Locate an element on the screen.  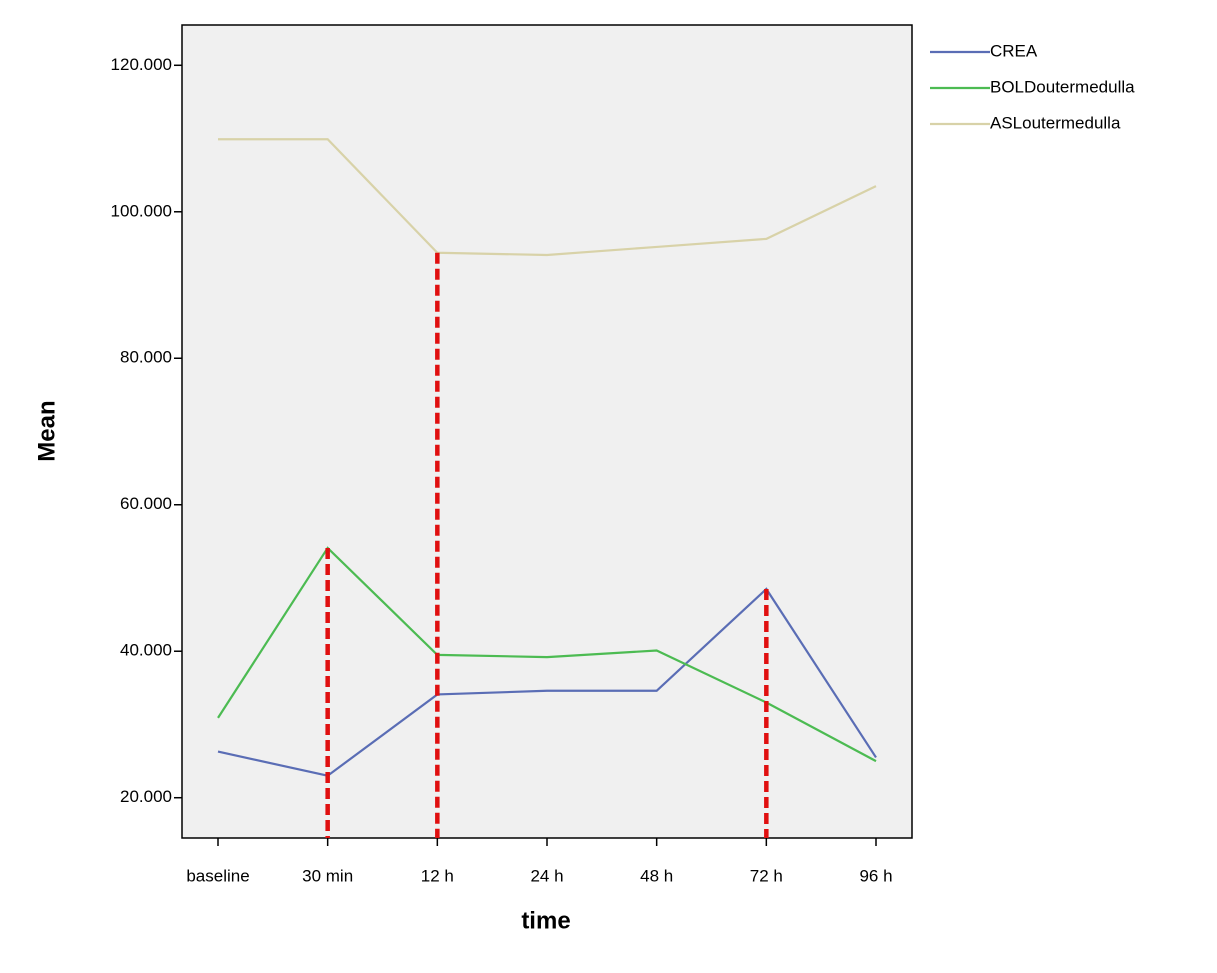
x-axis-title: time is located at coordinates (545, 920).